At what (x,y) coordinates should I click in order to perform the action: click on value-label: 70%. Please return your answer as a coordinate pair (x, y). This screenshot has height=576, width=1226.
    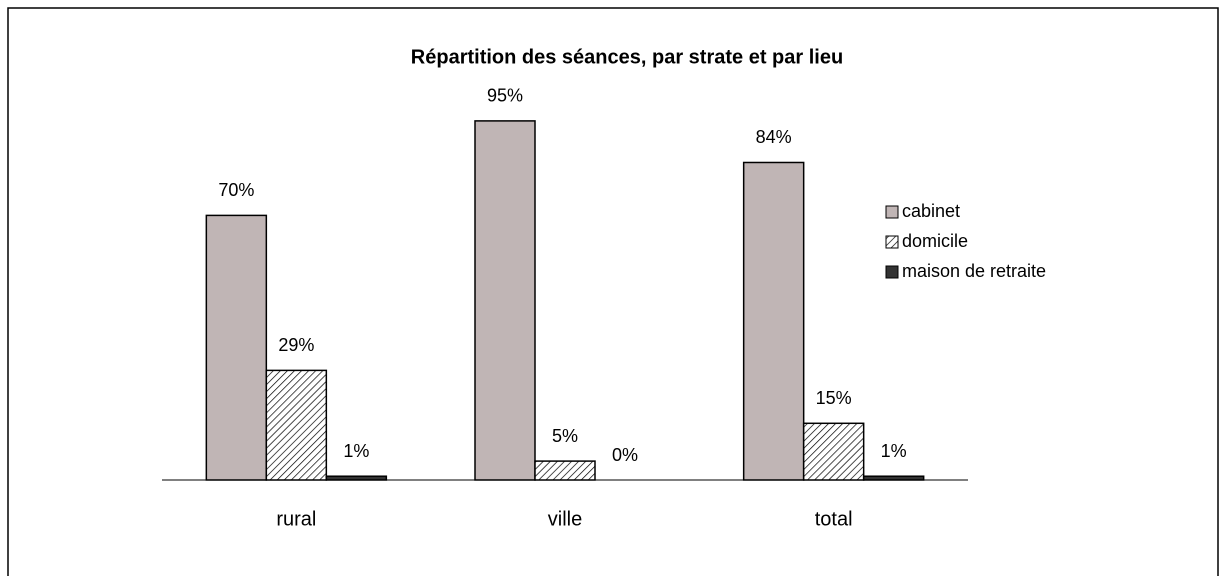
    Looking at the image, I should click on (236, 190).